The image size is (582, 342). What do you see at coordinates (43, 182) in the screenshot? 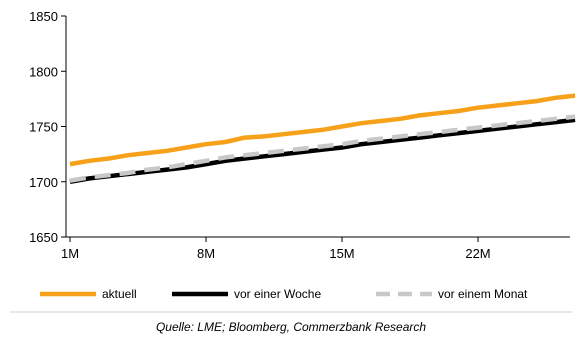
I see `y-tick-label: 1700` at bounding box center [43, 182].